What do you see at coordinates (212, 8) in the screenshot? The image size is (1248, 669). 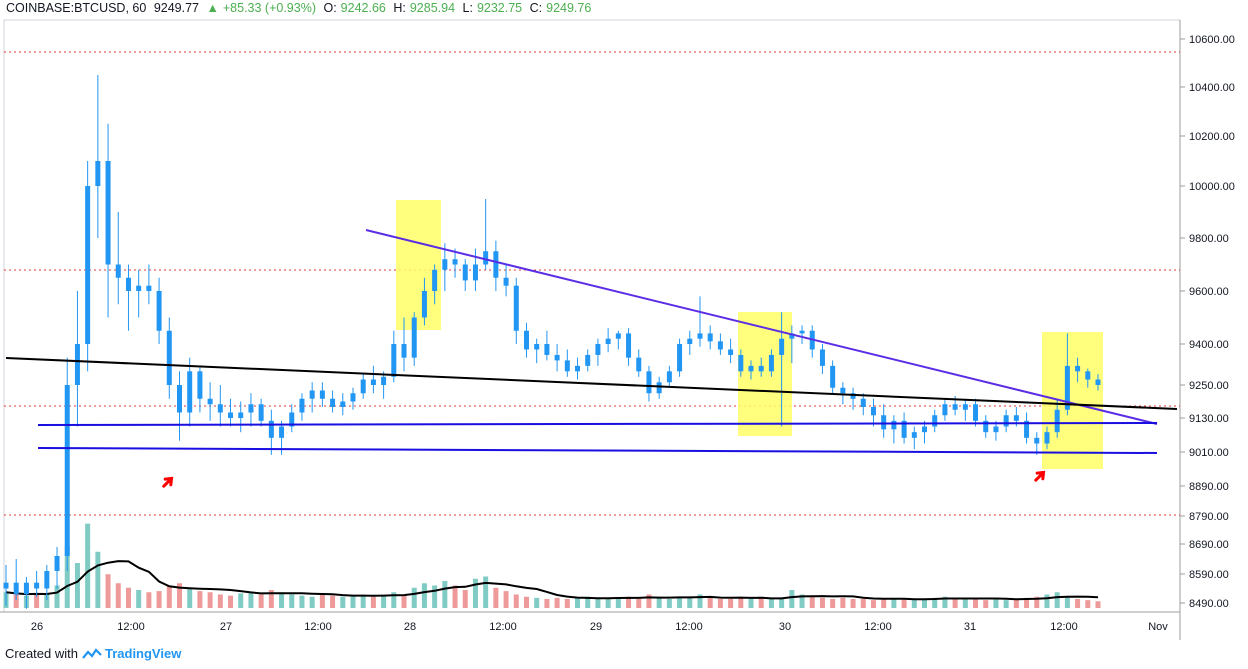 I see `change-up-icon: ▲` at bounding box center [212, 8].